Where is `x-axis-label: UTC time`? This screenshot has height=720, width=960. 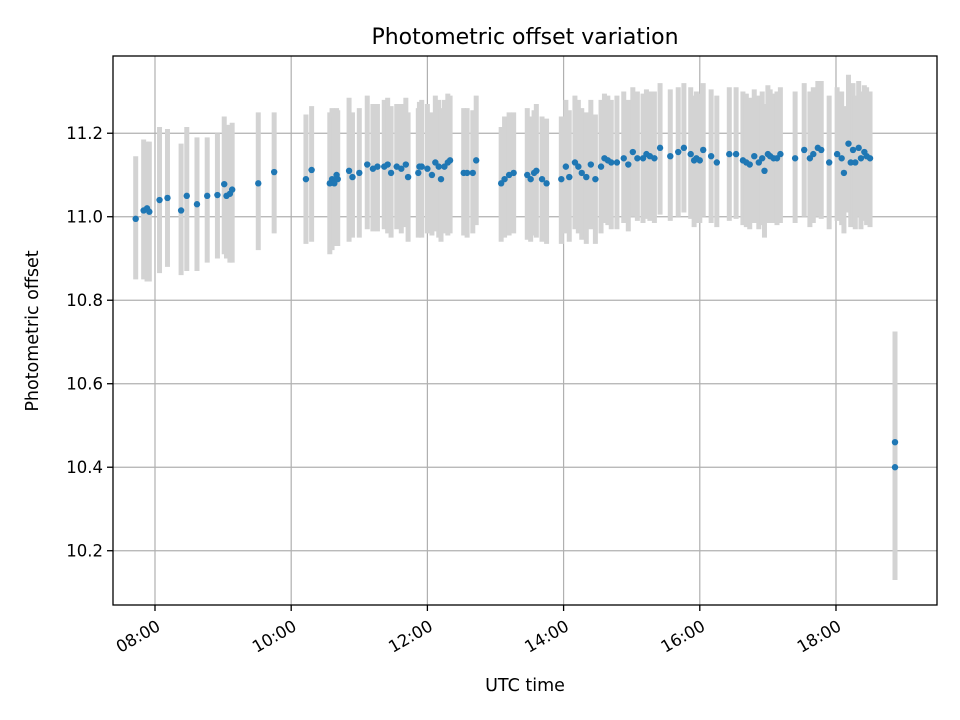
x-axis-label: UTC time is located at coordinates (525, 686).